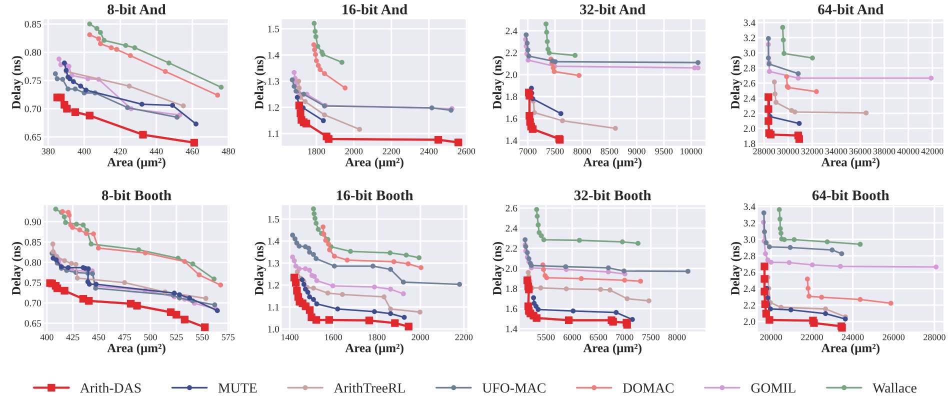 The width and height of the screenshot is (951, 408). I want to click on y-tick-label: 3.4, so click(750, 23).